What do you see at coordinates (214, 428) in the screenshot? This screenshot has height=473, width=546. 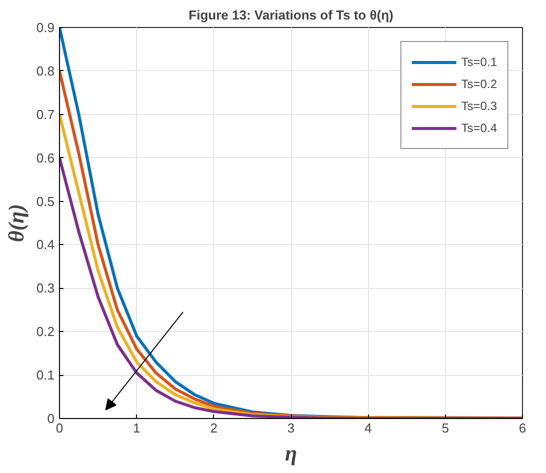 I see `x-tick-label: 2` at bounding box center [214, 428].